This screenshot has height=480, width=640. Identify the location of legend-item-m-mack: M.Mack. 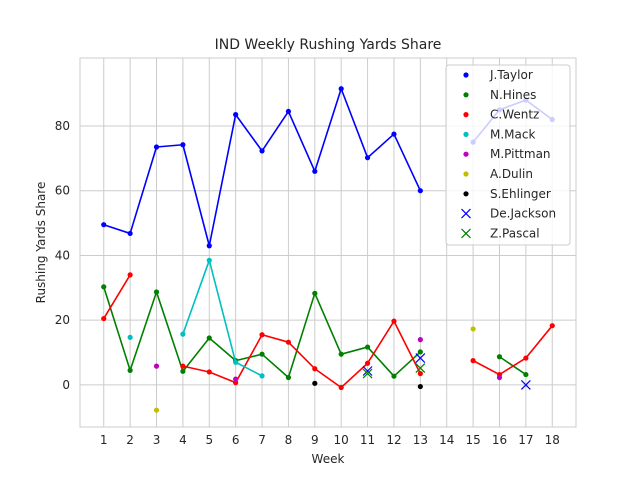
(499, 134).